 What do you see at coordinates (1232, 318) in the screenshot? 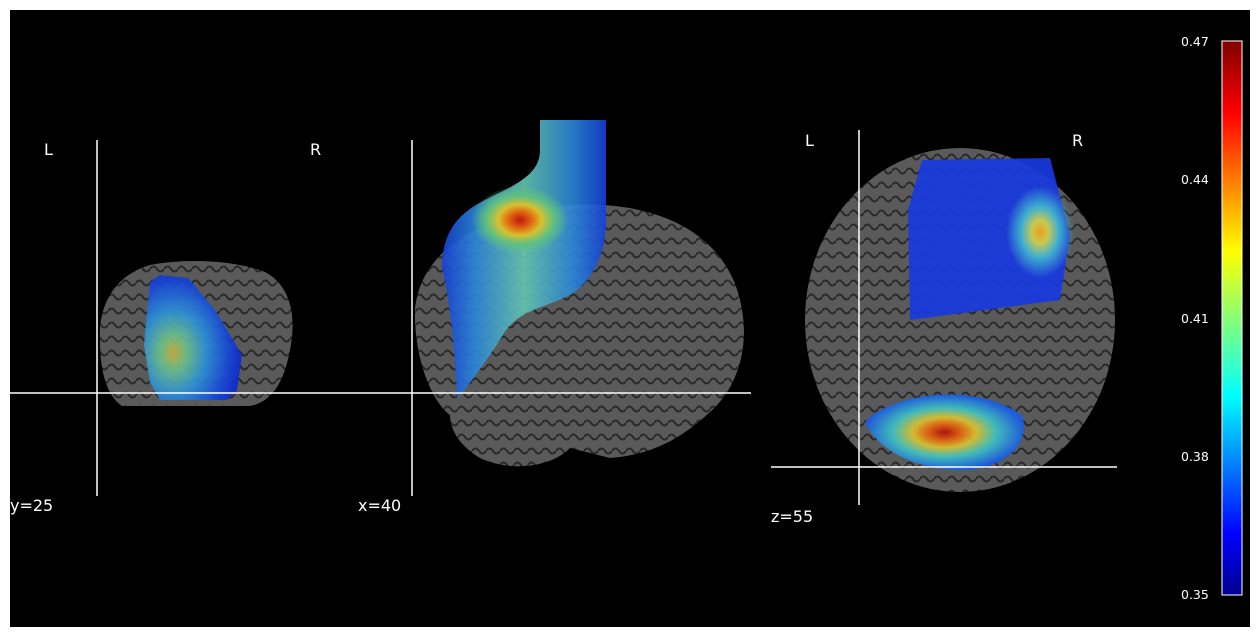
I see `colorbar-gradient` at bounding box center [1232, 318].